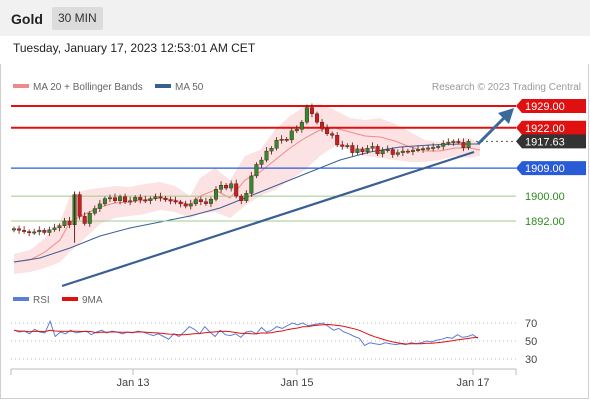 The height and width of the screenshot is (400, 590). Describe the element at coordinates (531, 324) in the screenshot. I see `rsi-tick-label: 70` at that location.